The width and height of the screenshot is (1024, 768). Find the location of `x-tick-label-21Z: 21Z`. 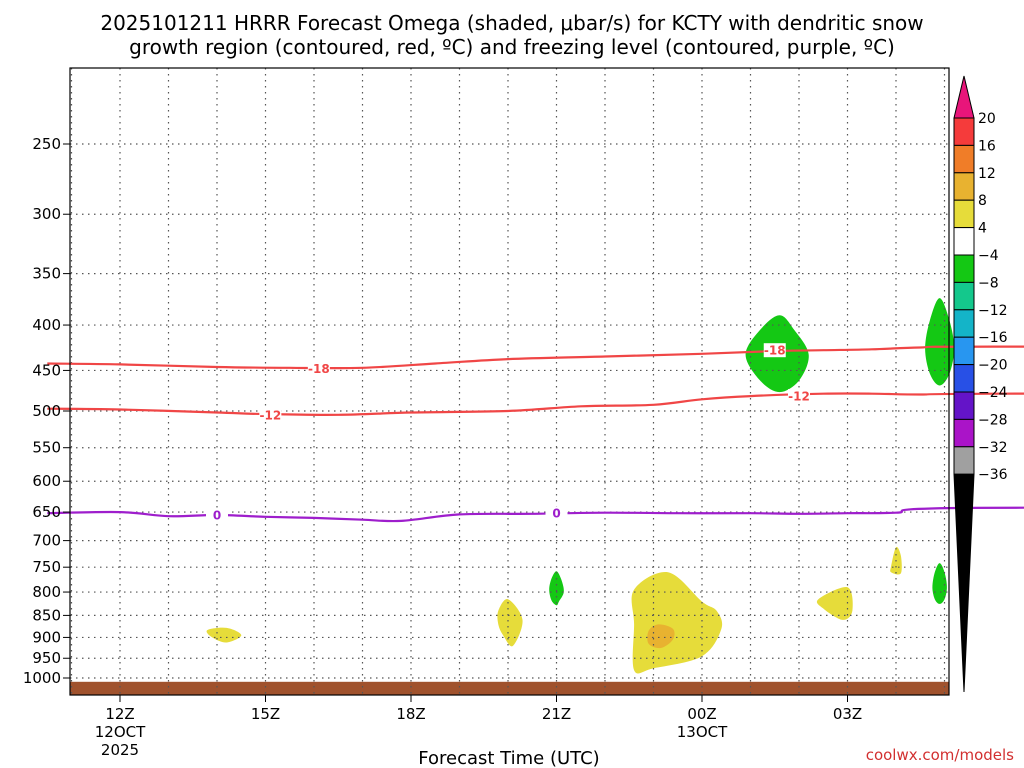

x-tick-label-21Z: 21Z is located at coordinates (556, 714).